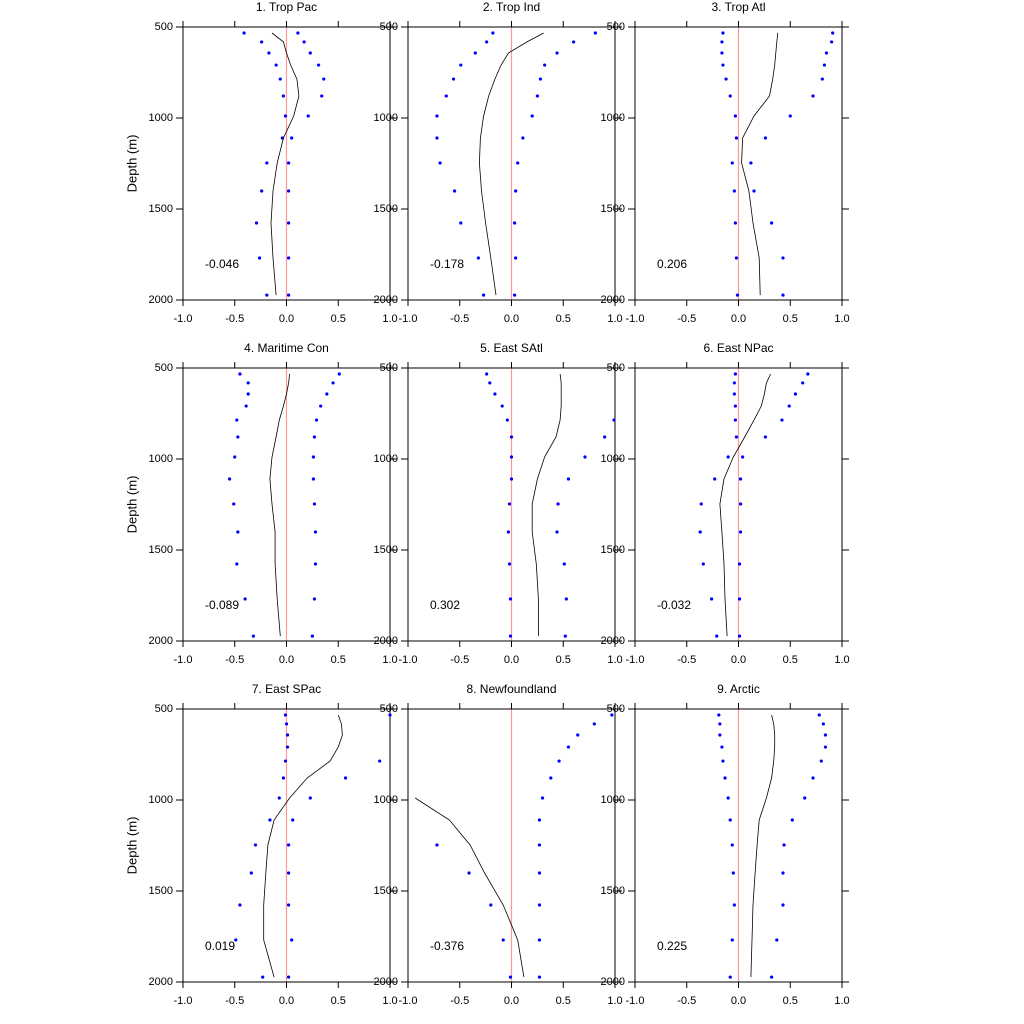 This screenshot has width=1024, height=1024. I want to click on annotation: 0.302, so click(445, 605).